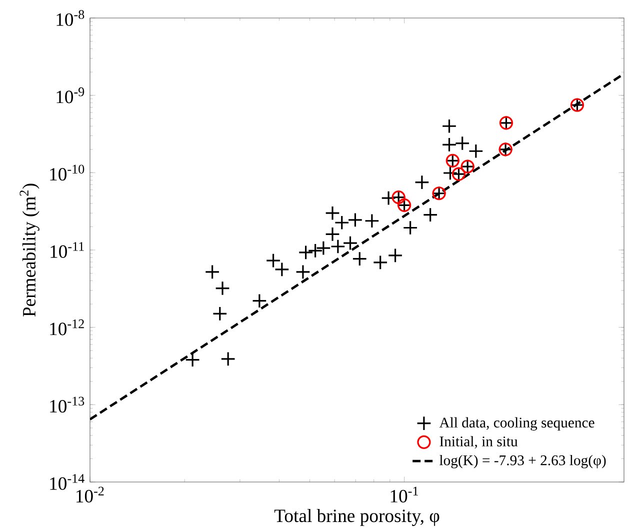 This screenshot has width=632, height=530. What do you see at coordinates (357, 517) in the screenshot?
I see `x-axis-title: Total brine porosity, φ` at bounding box center [357, 517].